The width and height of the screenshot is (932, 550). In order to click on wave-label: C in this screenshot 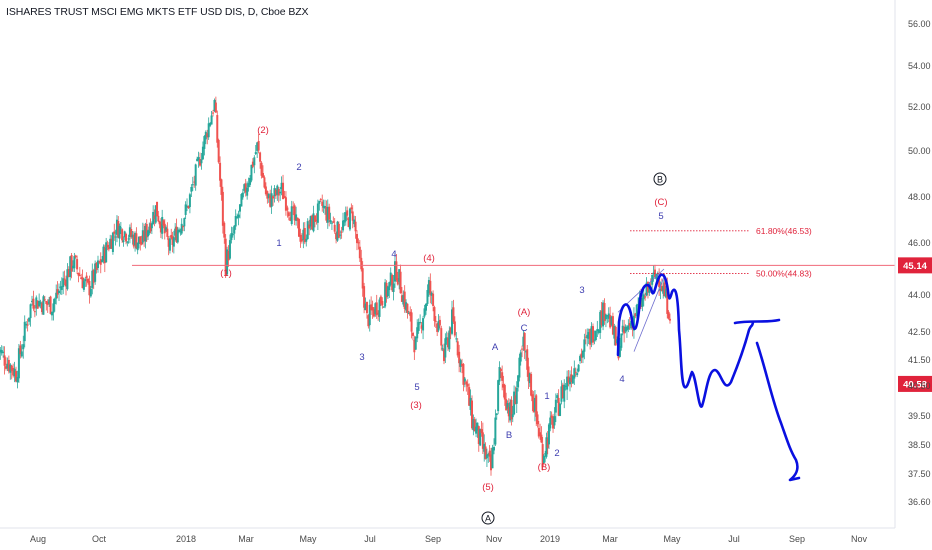, I will do `click(524, 328)`.